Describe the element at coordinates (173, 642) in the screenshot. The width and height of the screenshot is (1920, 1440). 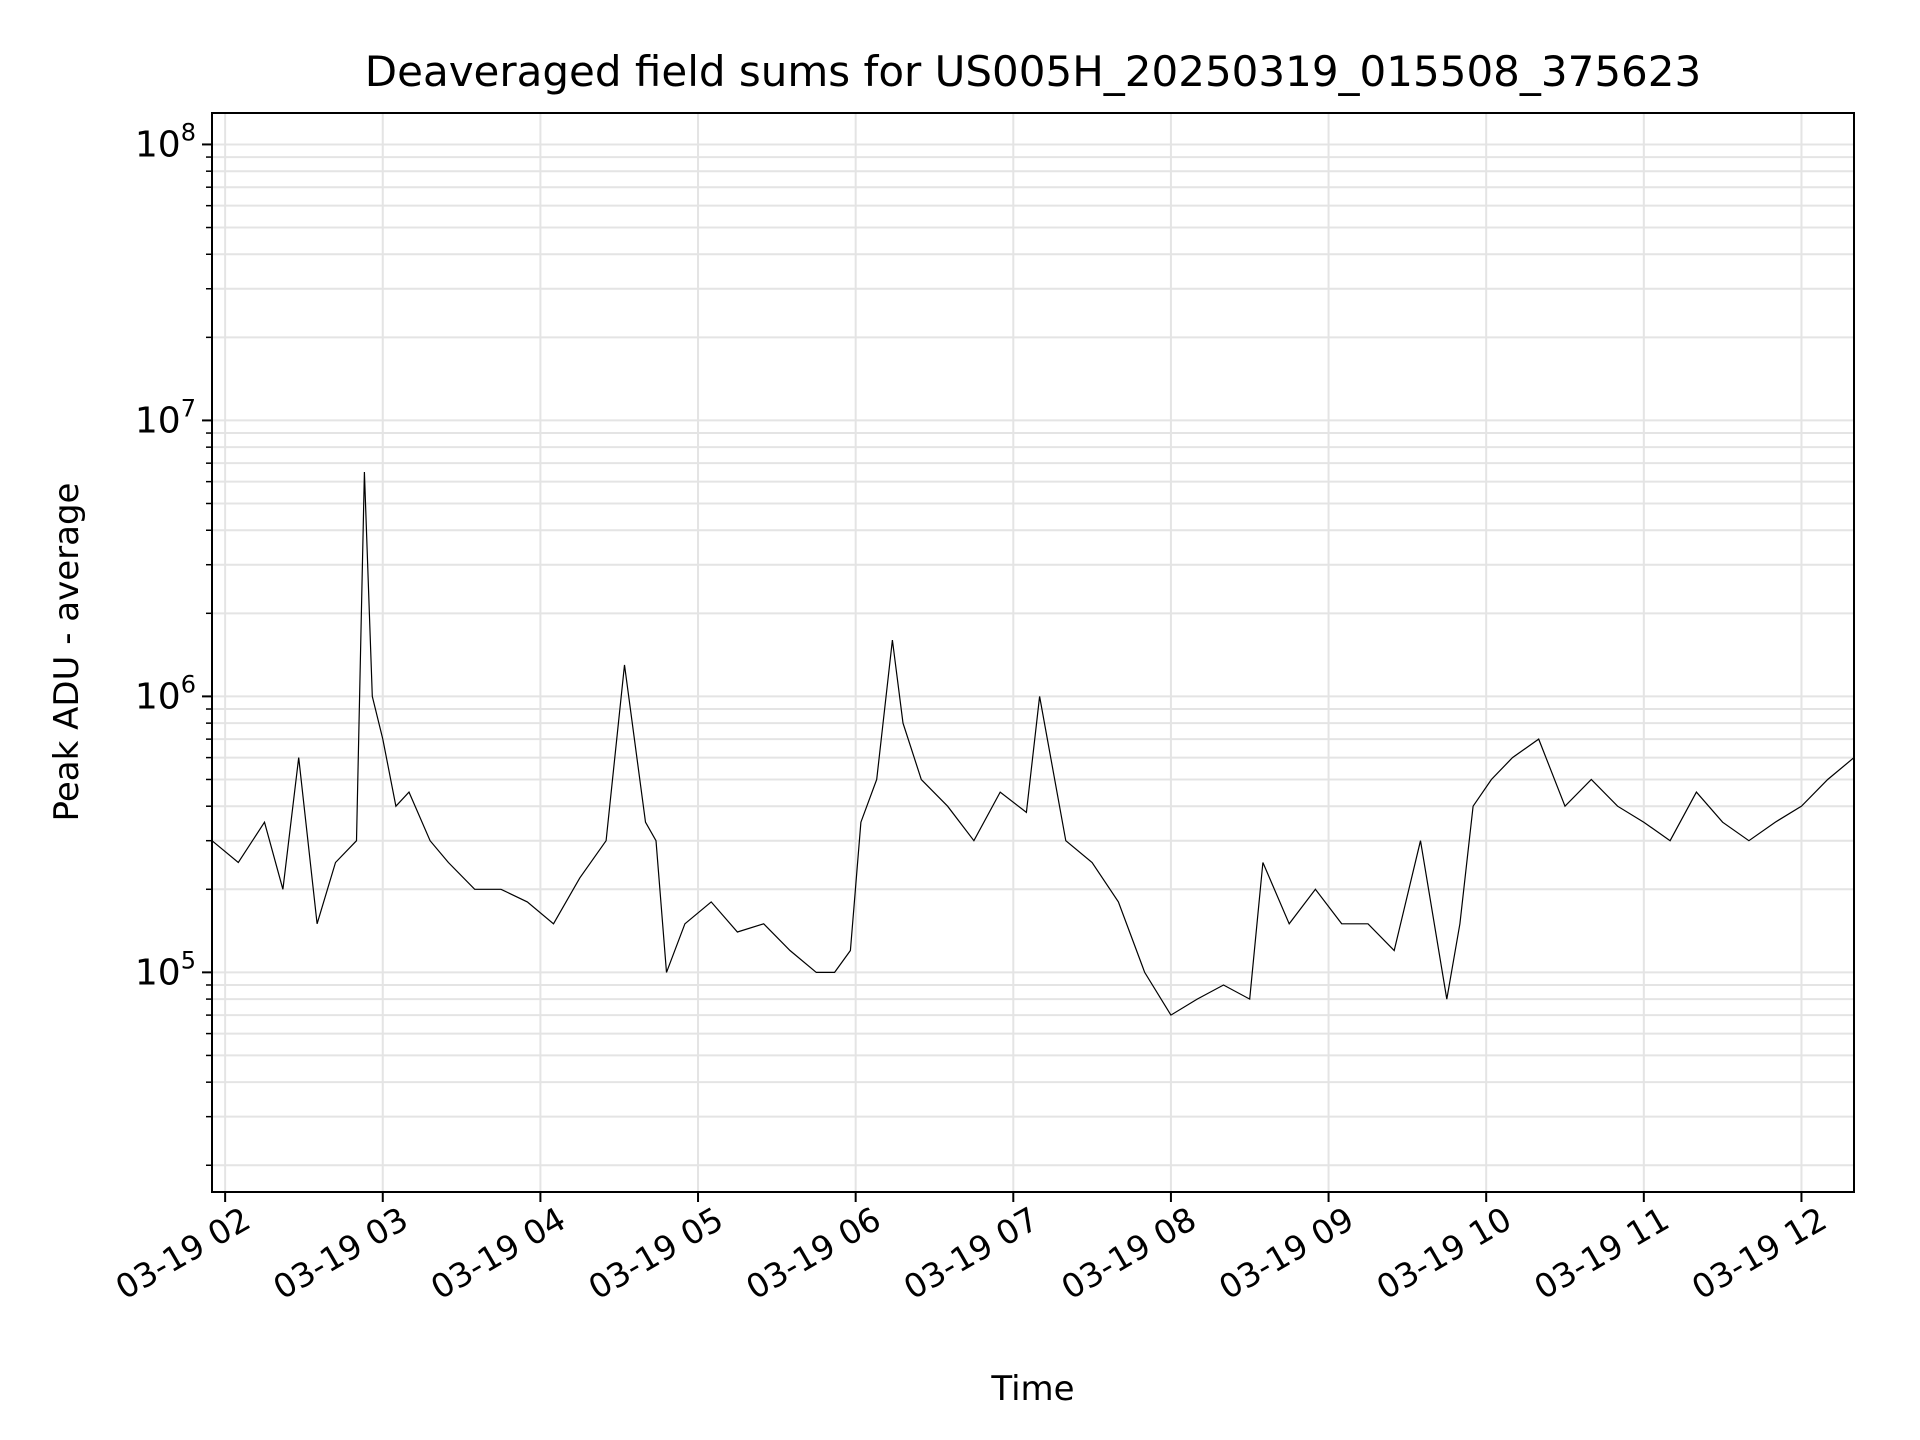
I see `y-axis: 10⁵ 10⁶ 10⁷ 10⁸` at that location.